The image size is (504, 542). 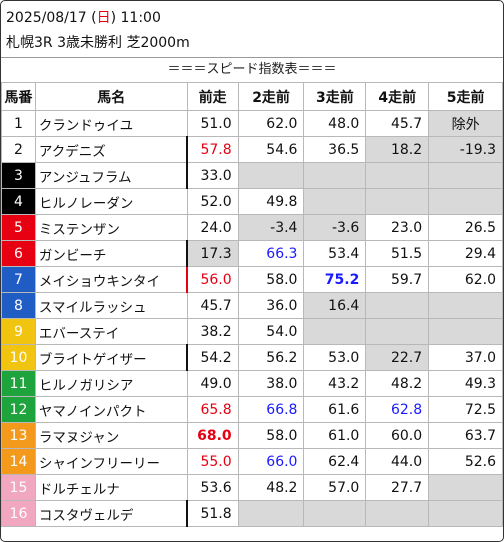 What do you see at coordinates (397, 96) in the screenshot?
I see `col-header-prev4: 4走前` at bounding box center [397, 96].